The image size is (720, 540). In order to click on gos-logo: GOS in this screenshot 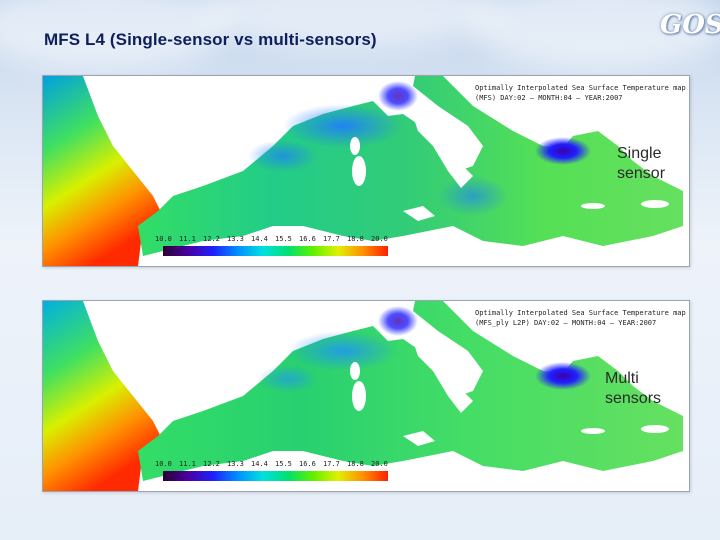, I will do `click(690, 25)`.